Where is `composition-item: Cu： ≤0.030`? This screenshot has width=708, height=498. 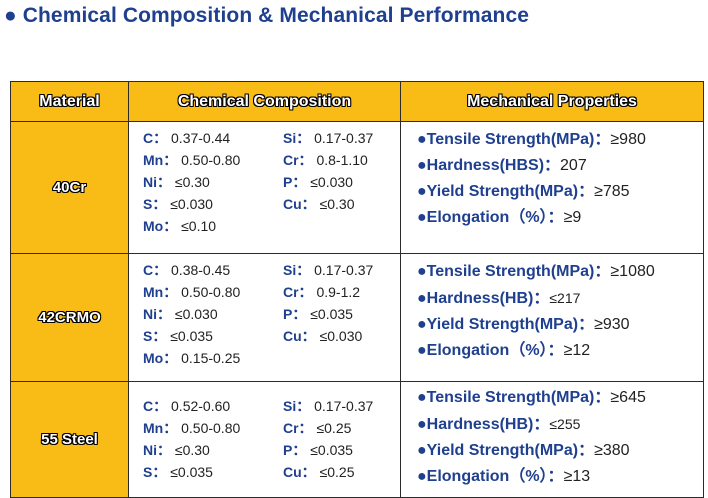 composition-item: Cu： ≤0.030 is located at coordinates (348, 336).